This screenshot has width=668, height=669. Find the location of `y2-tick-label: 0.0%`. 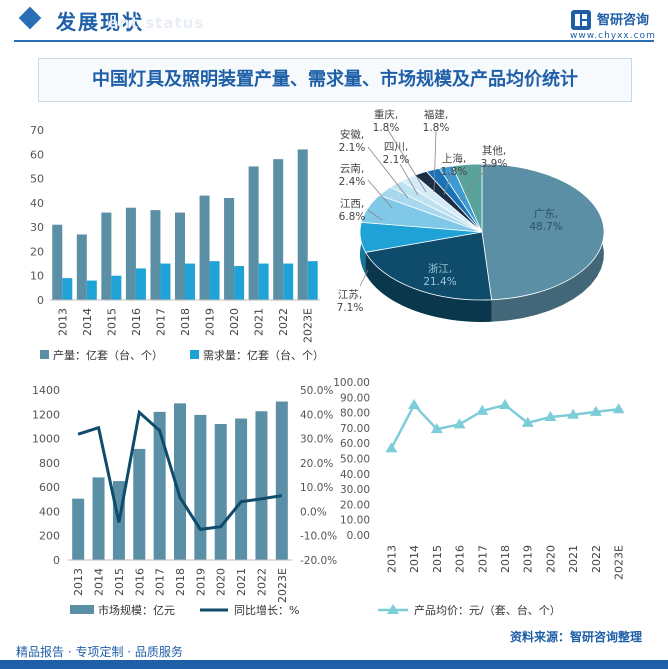

y2-tick-label: 0.0% is located at coordinates (313, 512).